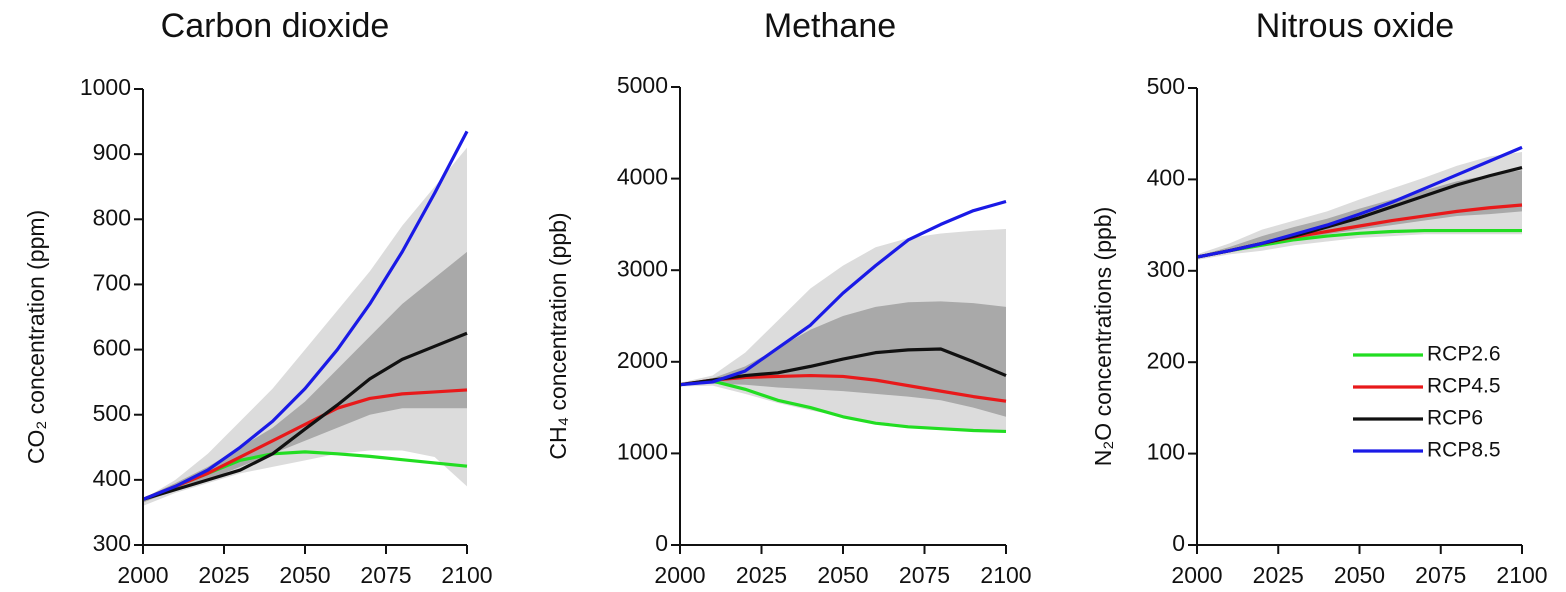 The height and width of the screenshot is (592, 1566). What do you see at coordinates (1464, 354) in the screenshot?
I see `legend-label: RCP2.6` at bounding box center [1464, 354].